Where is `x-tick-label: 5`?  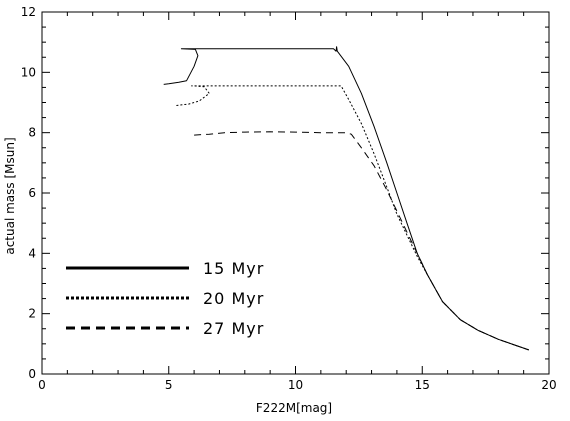
x-tick-label: 5 is located at coordinates (169, 385).